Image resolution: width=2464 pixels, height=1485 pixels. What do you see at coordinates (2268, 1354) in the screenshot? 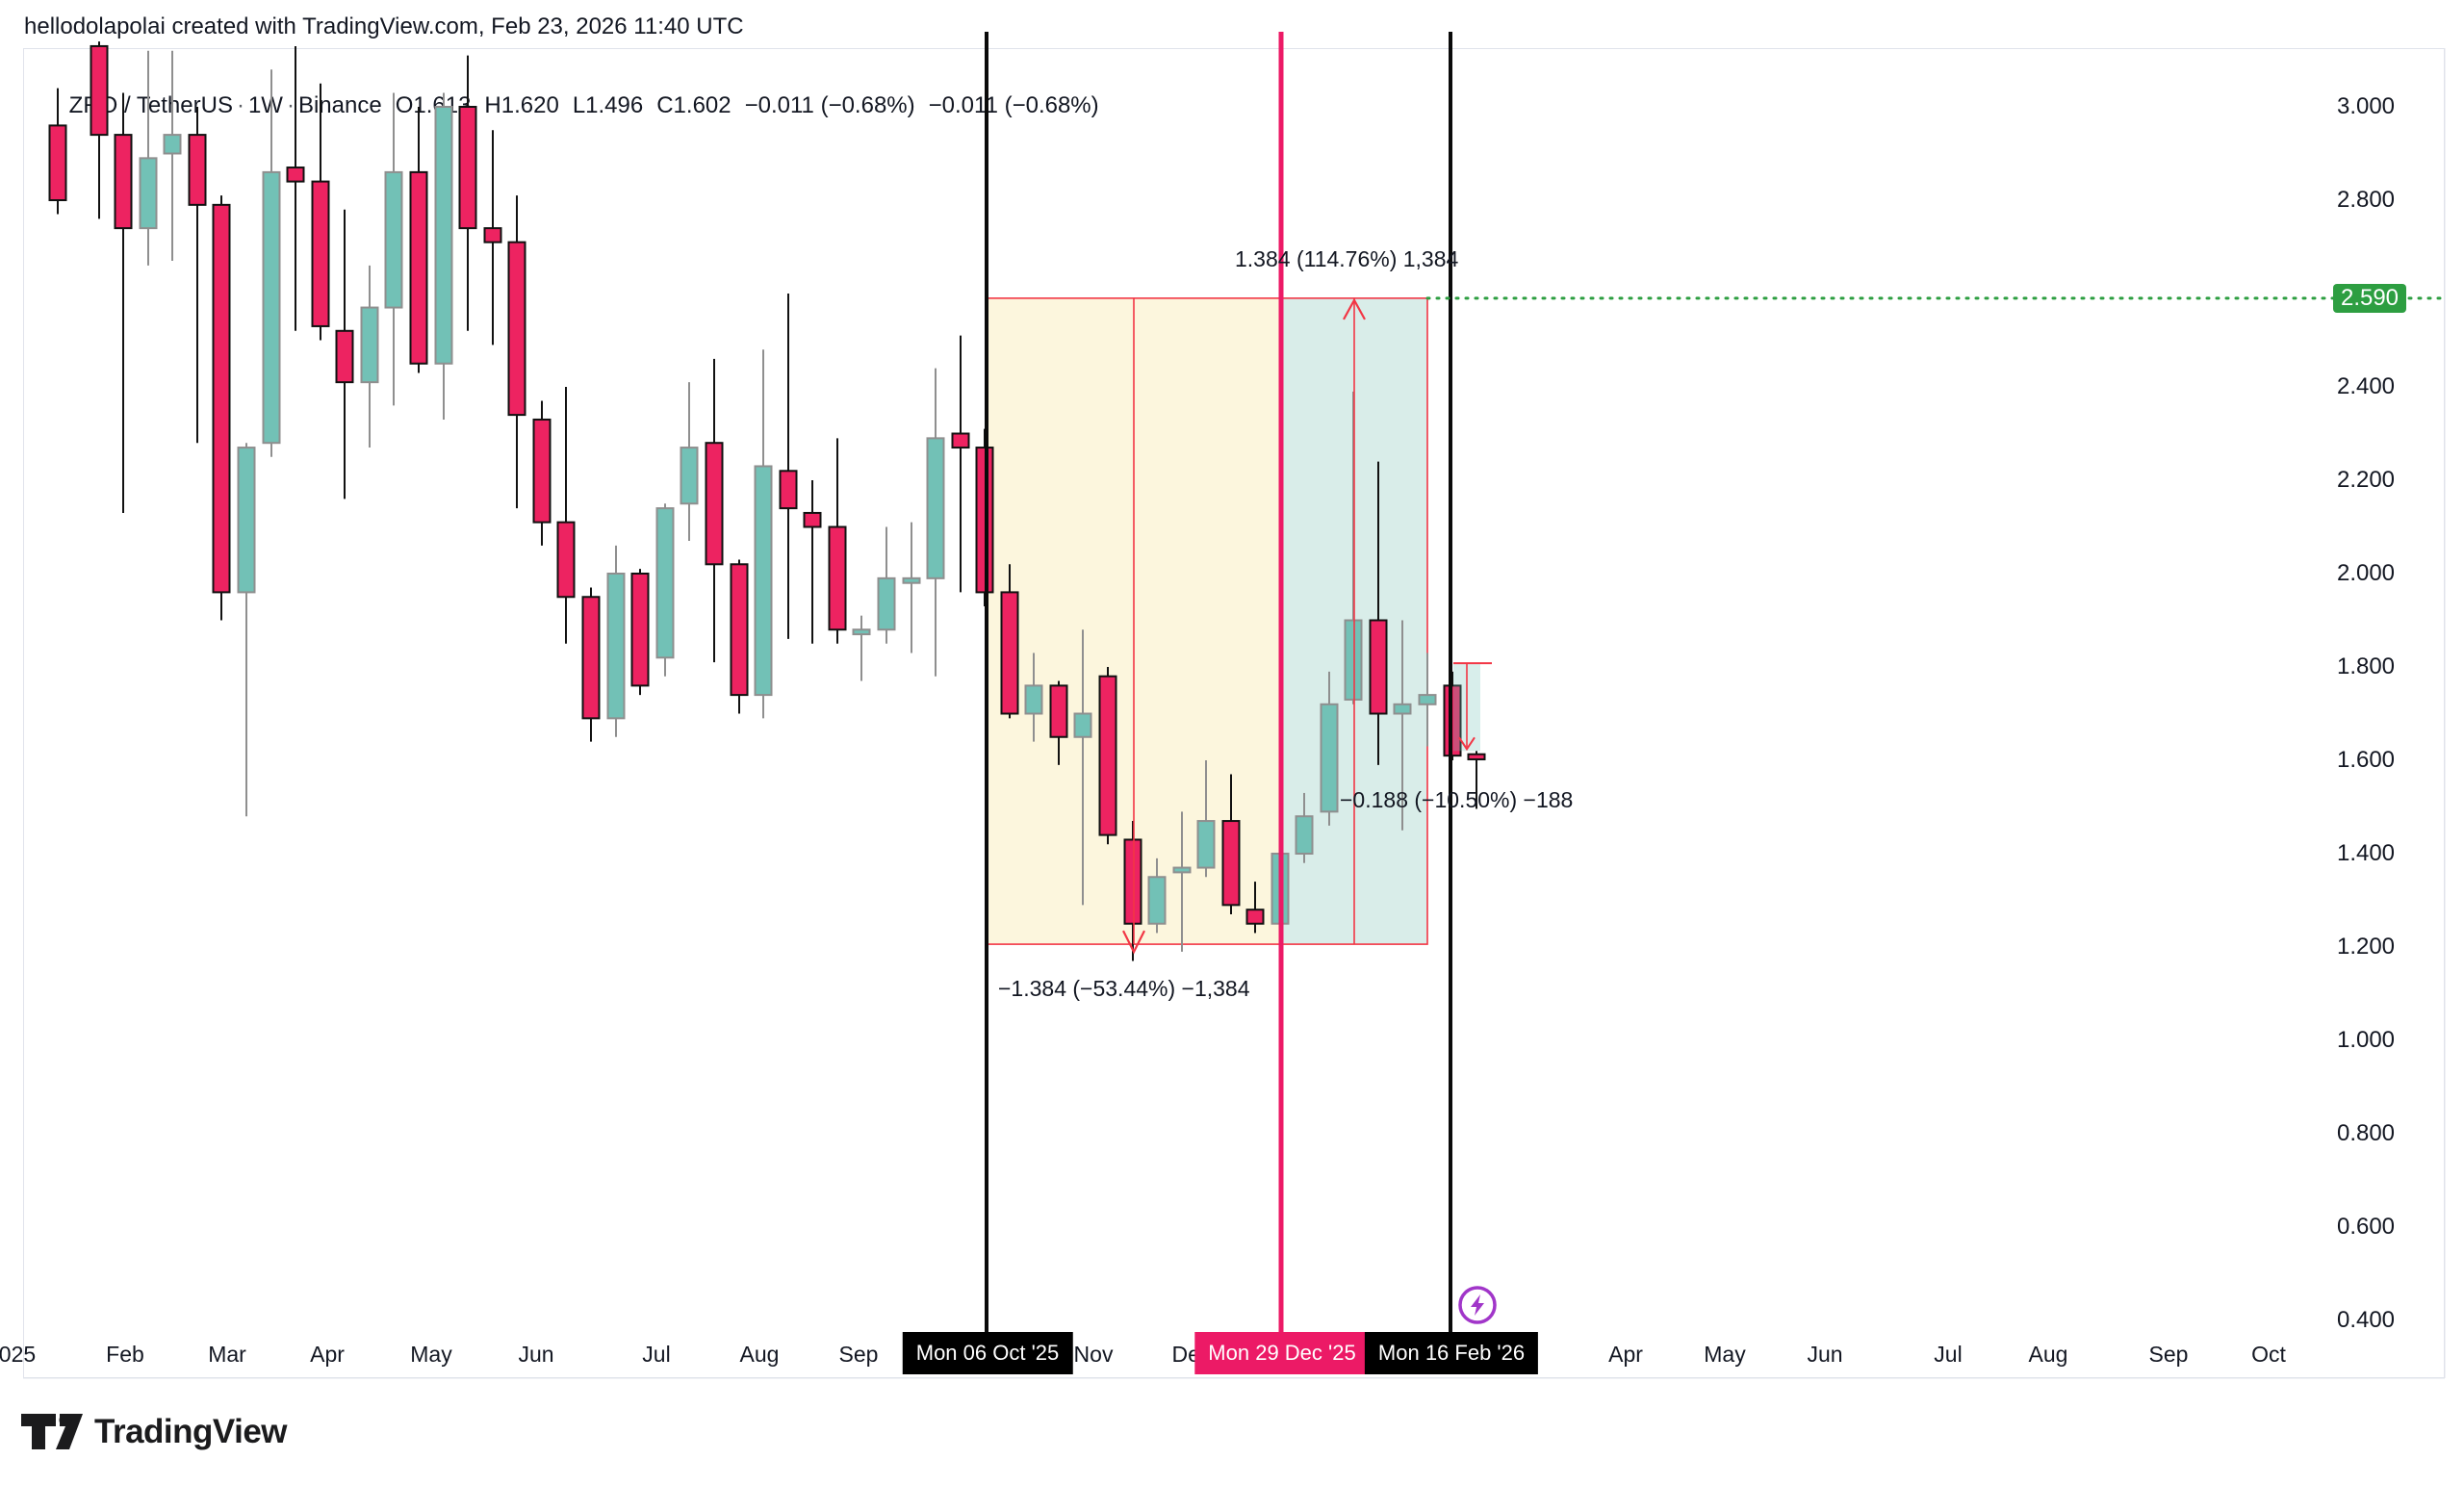
I see `time-tick-label: Oct` at bounding box center [2268, 1354].